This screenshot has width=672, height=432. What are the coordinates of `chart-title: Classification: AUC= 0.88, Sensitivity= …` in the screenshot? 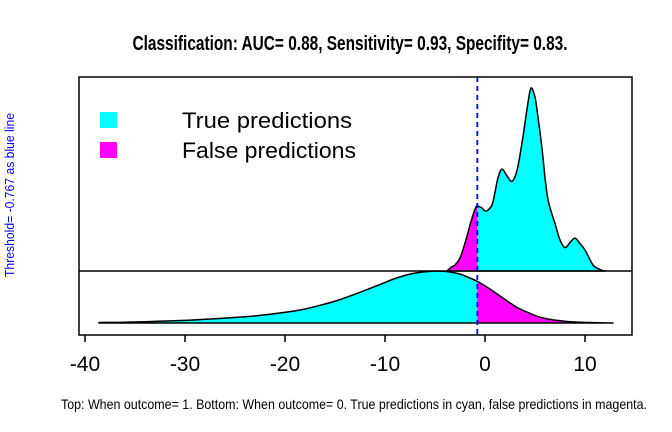 It's located at (350, 44).